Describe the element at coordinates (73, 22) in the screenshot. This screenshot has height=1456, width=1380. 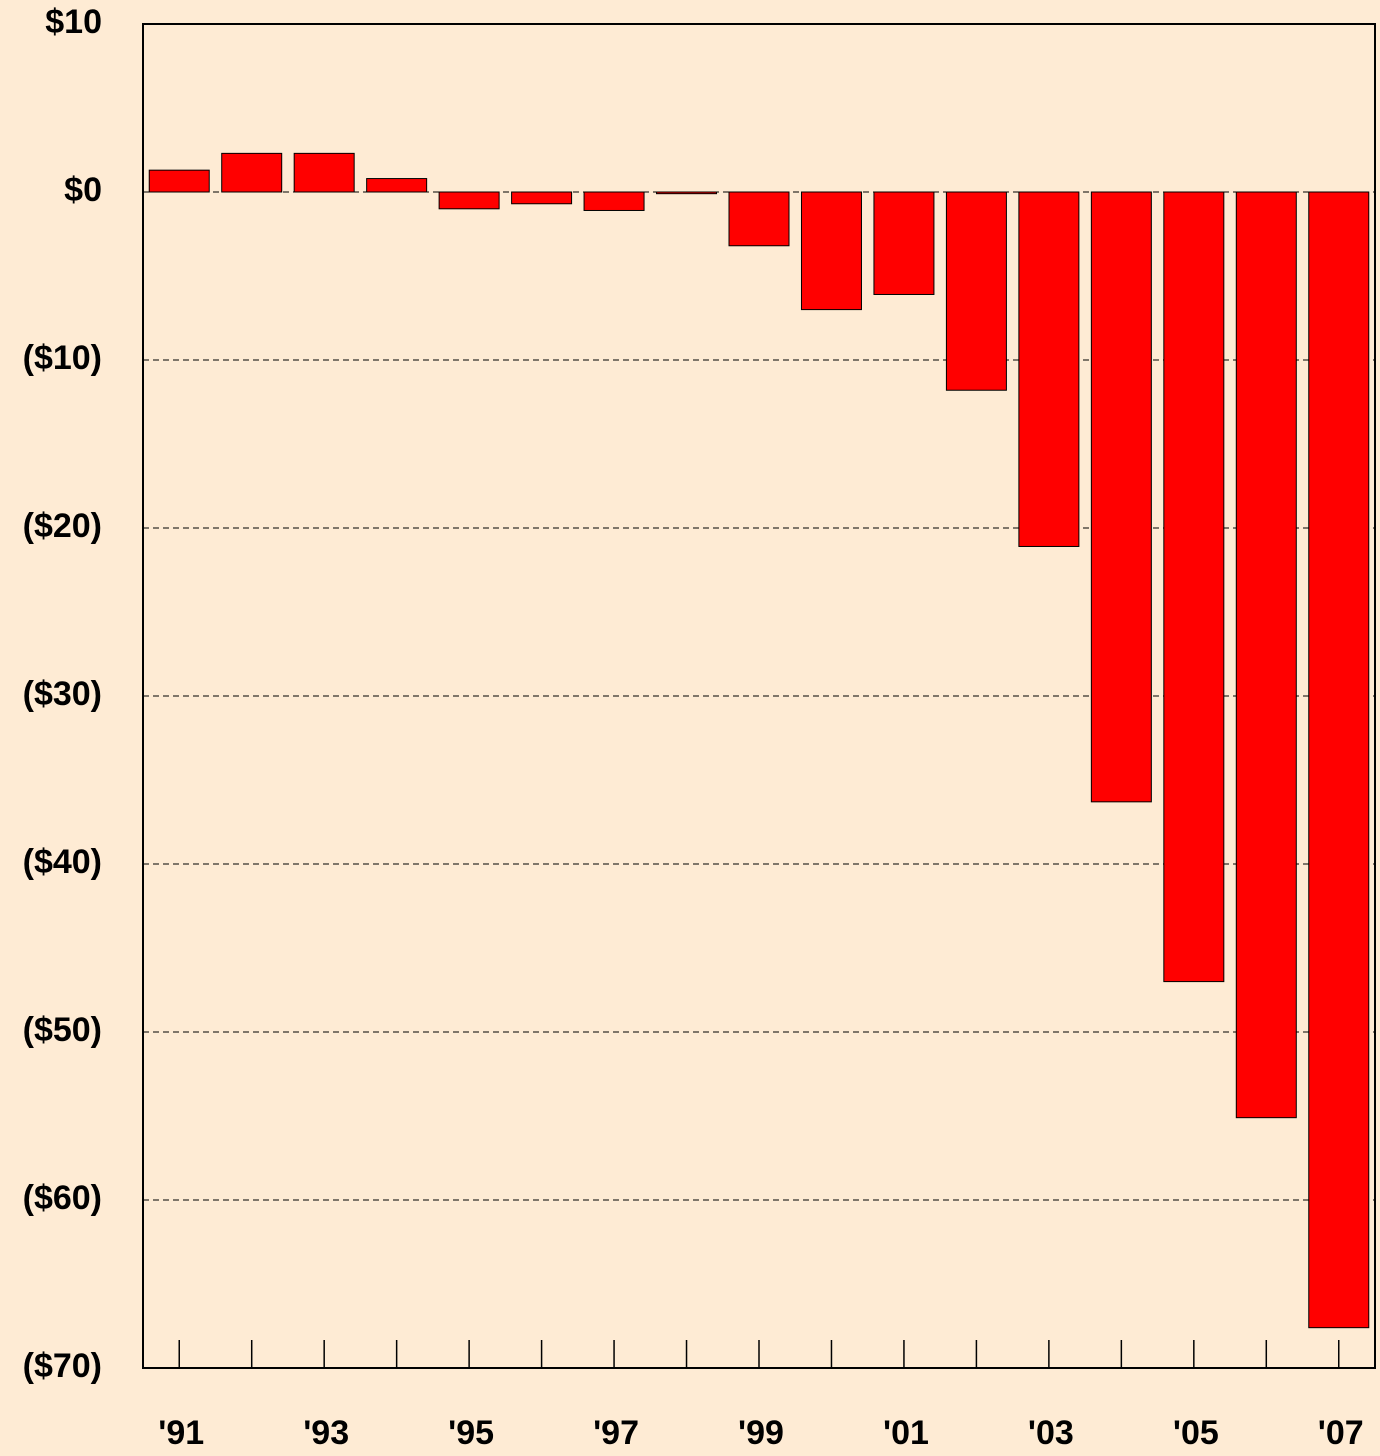
I see `y-tick-label: $10` at that location.